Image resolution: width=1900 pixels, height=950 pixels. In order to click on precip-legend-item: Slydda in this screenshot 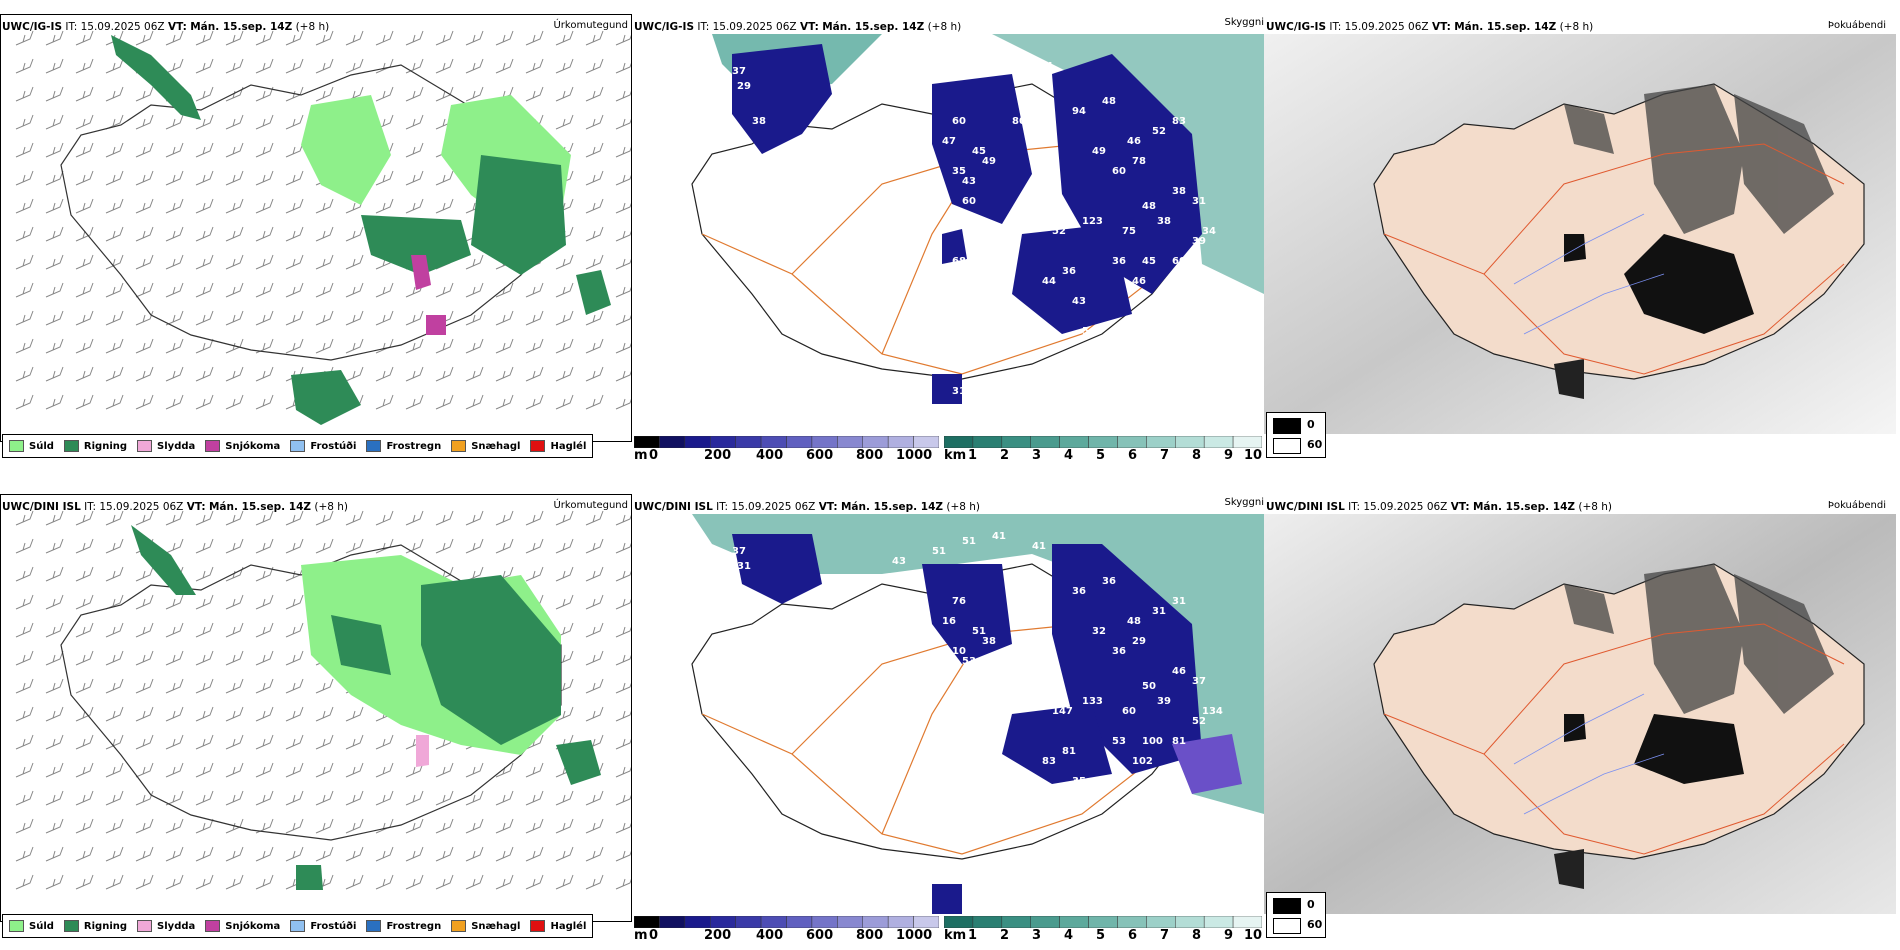, I will do `click(166, 446)`.